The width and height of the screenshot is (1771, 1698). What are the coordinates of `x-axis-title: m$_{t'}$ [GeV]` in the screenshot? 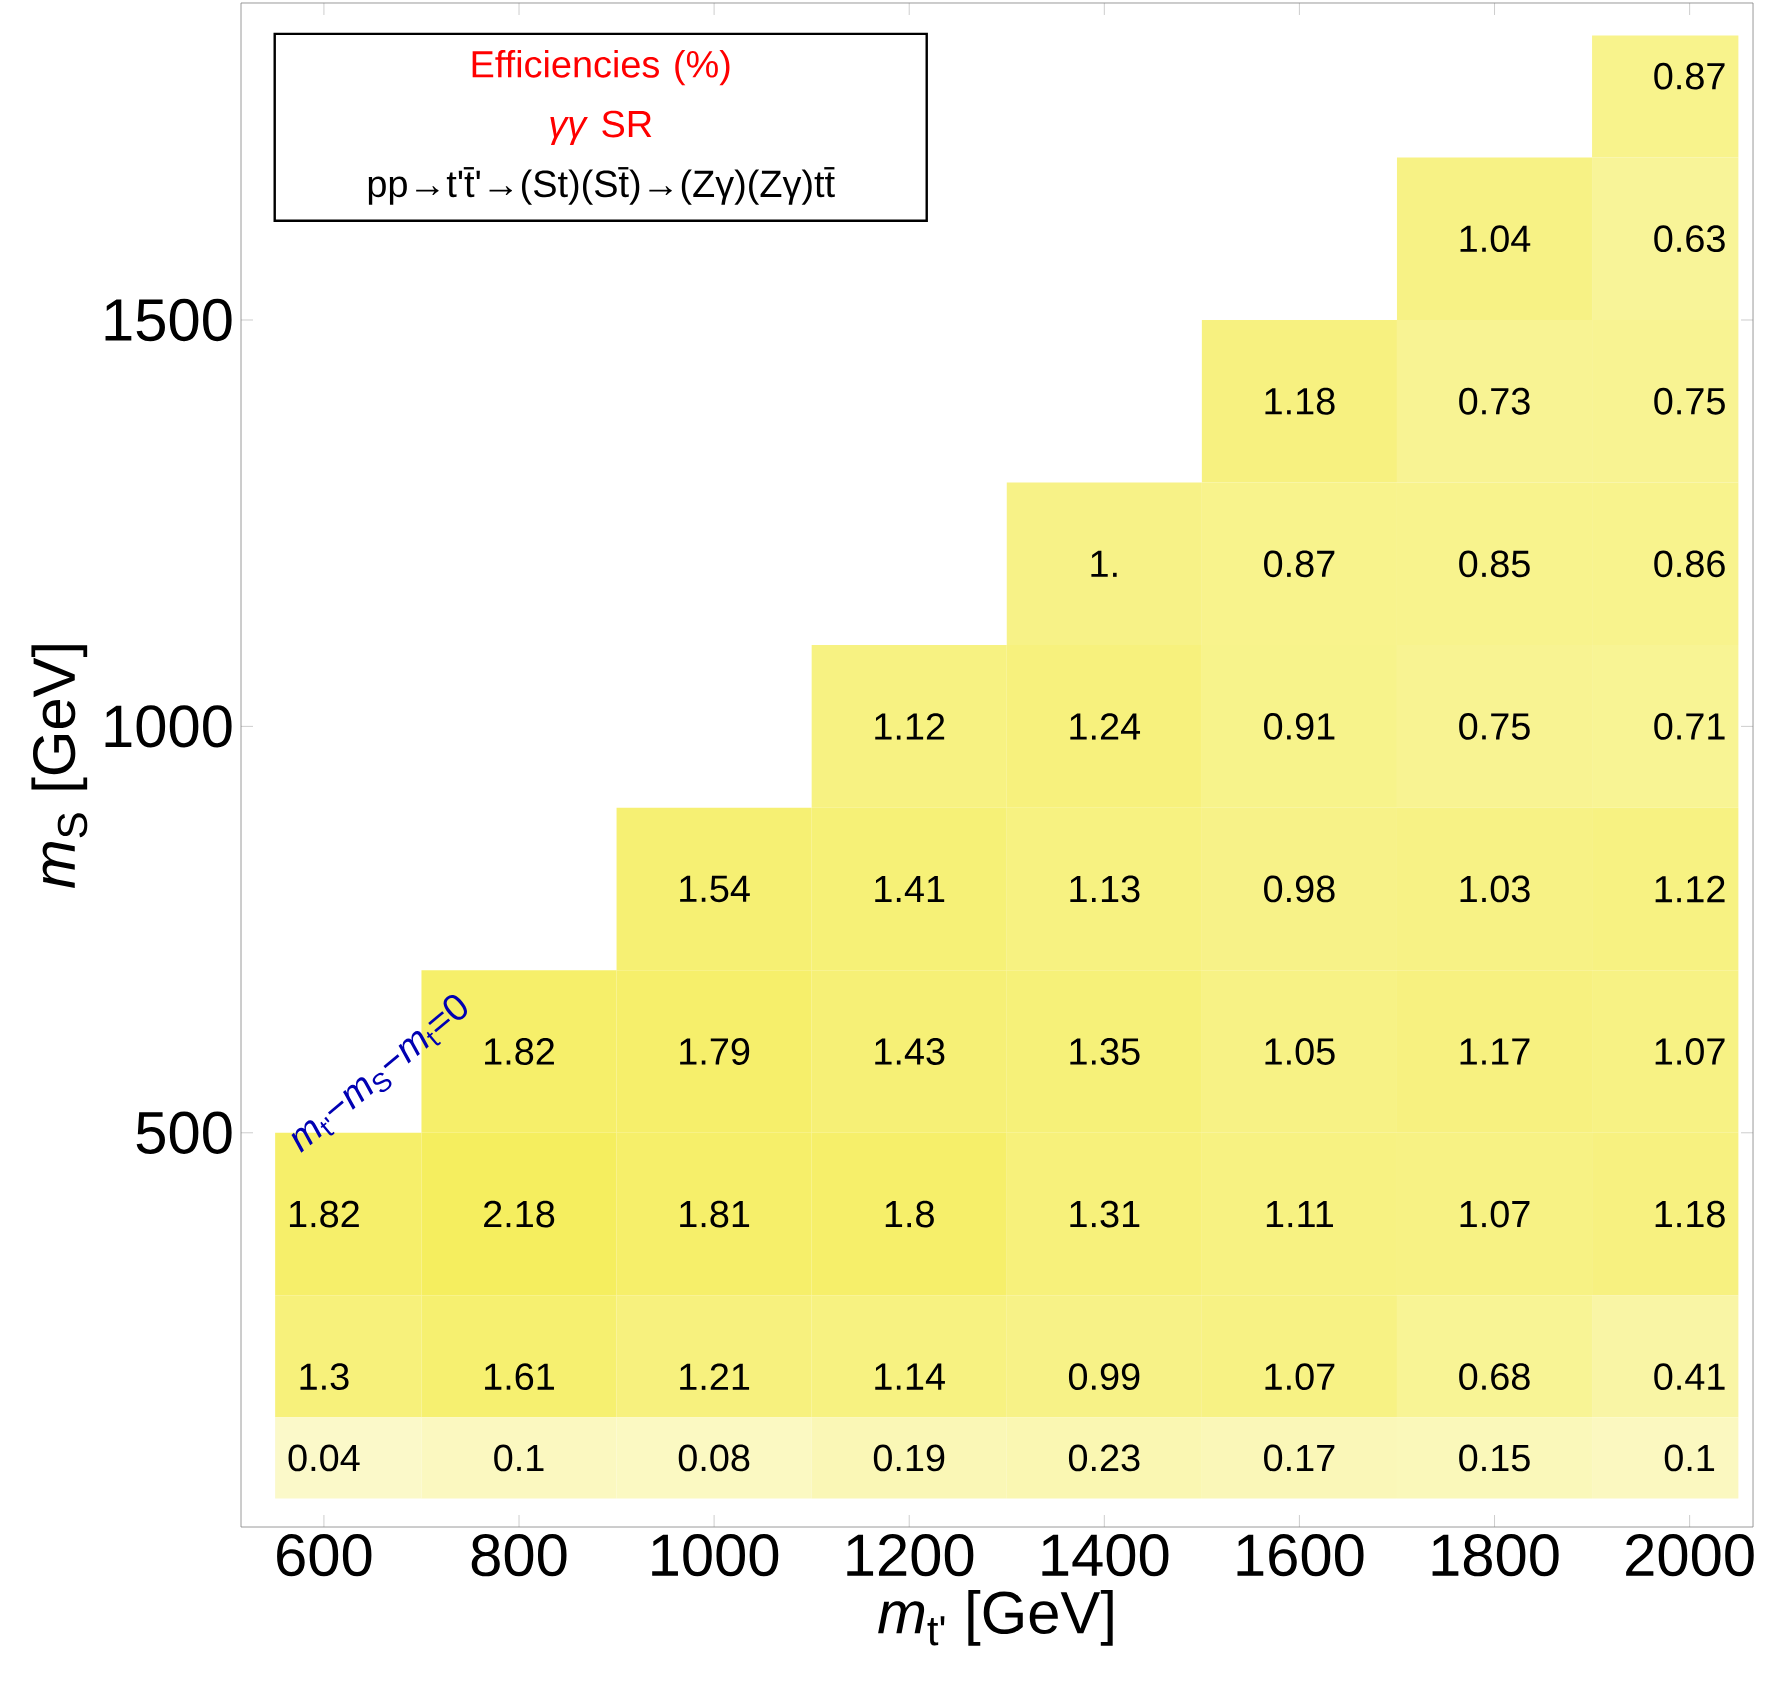 It's located at (995, 1618).